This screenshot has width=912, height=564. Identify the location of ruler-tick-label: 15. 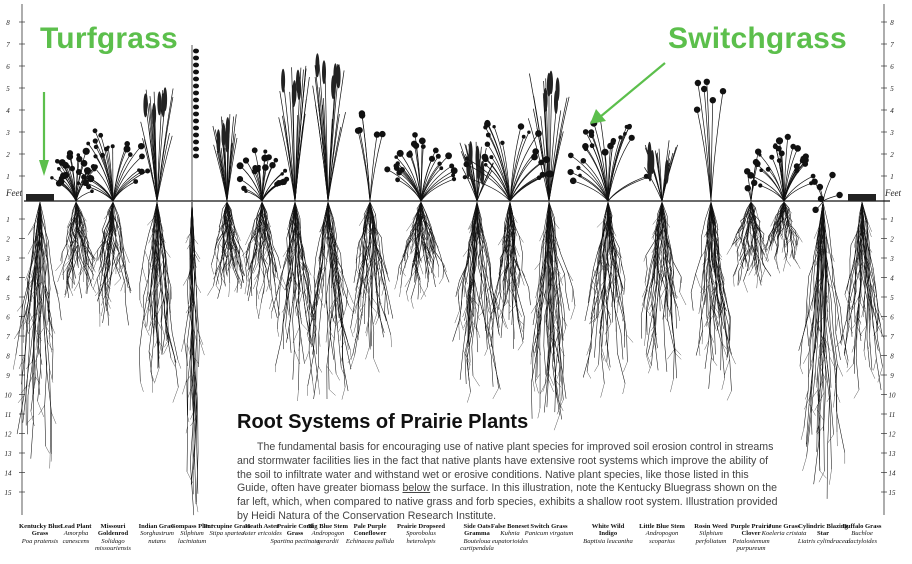
(9, 493).